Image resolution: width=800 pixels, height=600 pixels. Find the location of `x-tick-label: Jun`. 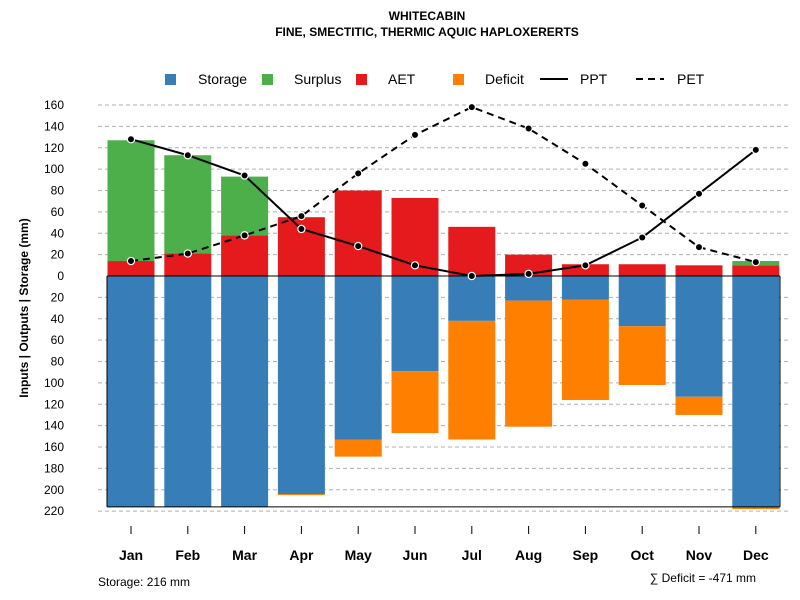

x-tick-label: Jun is located at coordinates (415, 555).